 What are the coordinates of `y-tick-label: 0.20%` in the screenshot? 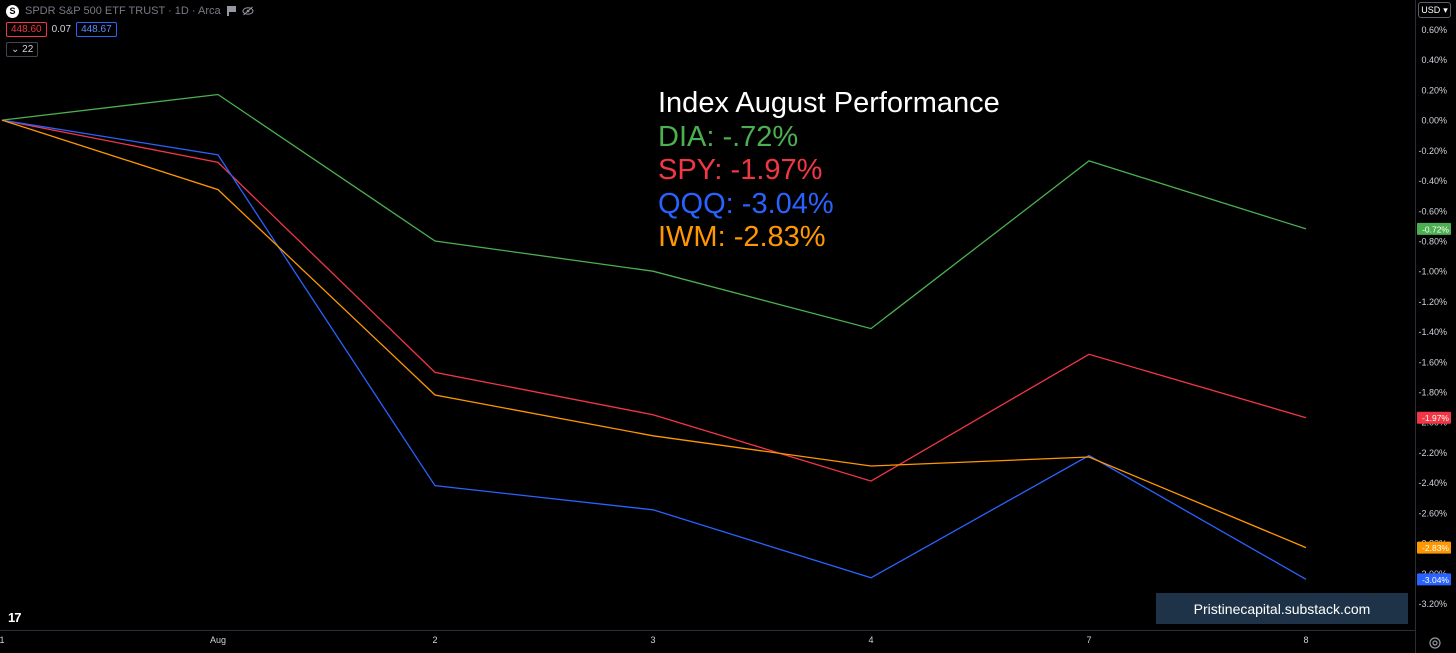 It's located at (1434, 90).